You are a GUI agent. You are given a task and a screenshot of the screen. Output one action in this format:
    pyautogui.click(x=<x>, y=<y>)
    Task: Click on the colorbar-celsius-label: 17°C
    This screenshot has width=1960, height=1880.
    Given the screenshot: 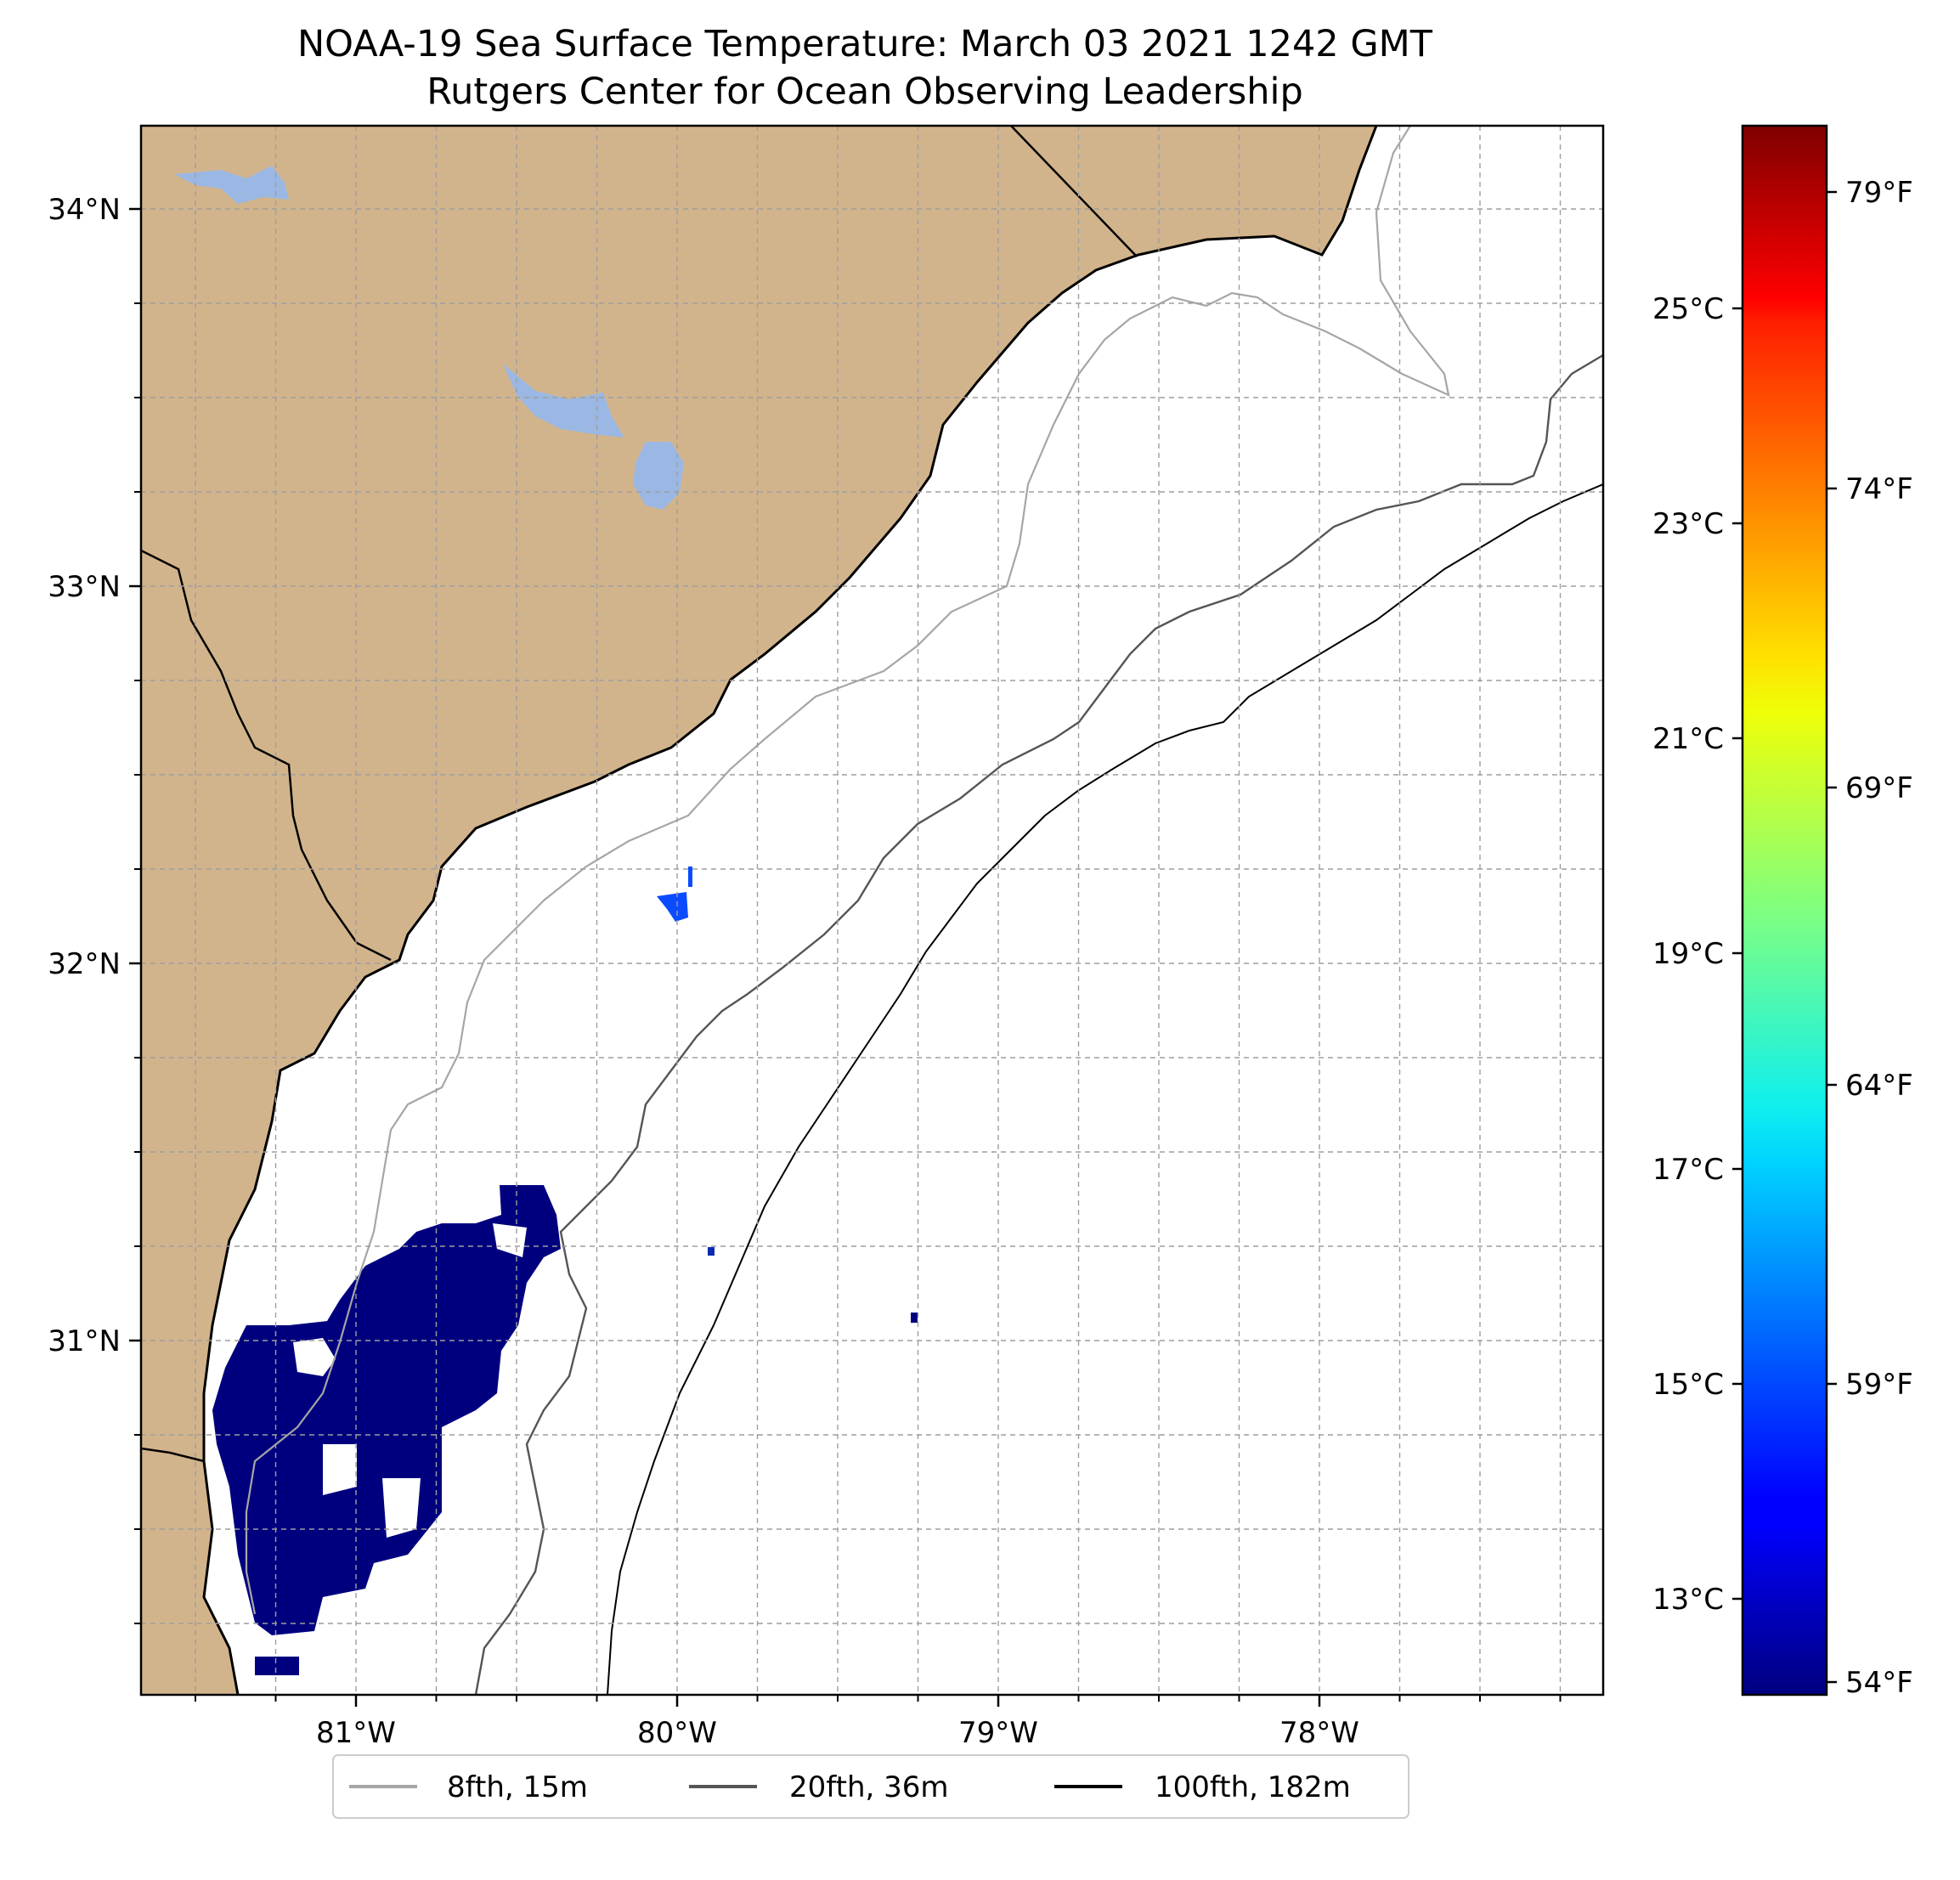 What is the action you would take?
    pyautogui.click(x=1688, y=1170)
    